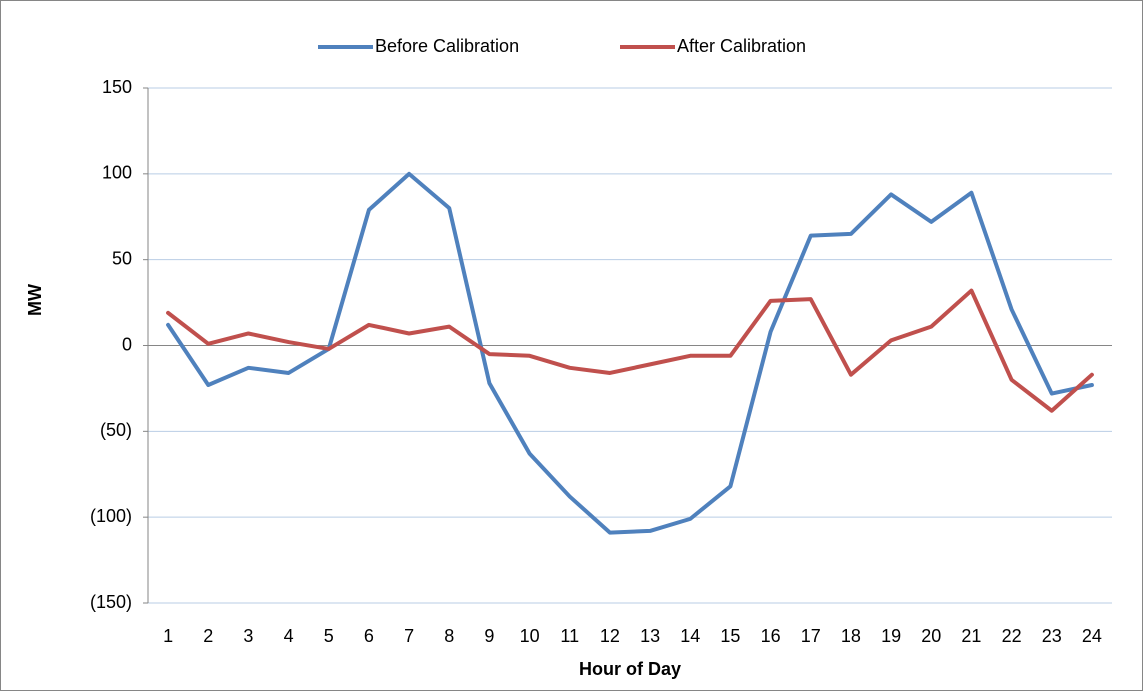  I want to click on series-line, so click(630, 350).